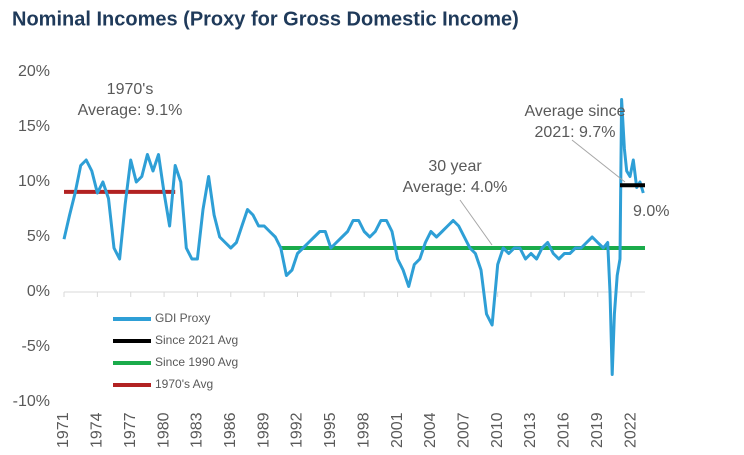  What do you see at coordinates (455, 166) in the screenshot?
I see `annotation: 30 year` at bounding box center [455, 166].